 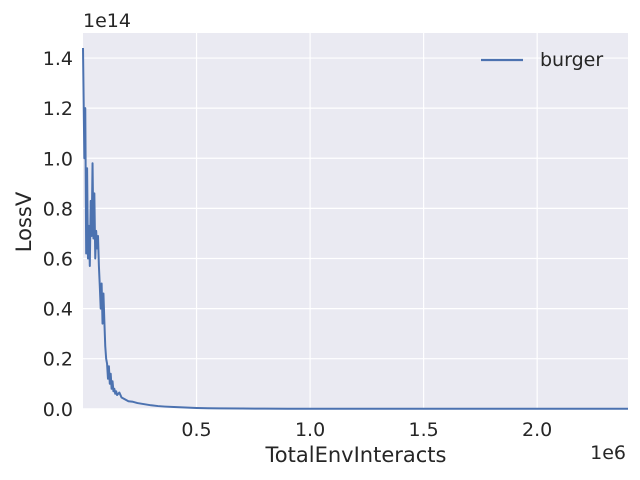 What do you see at coordinates (366, 430) in the screenshot?
I see `x-tick-labels: 0.5 1.0 1.5 2.0` at bounding box center [366, 430].